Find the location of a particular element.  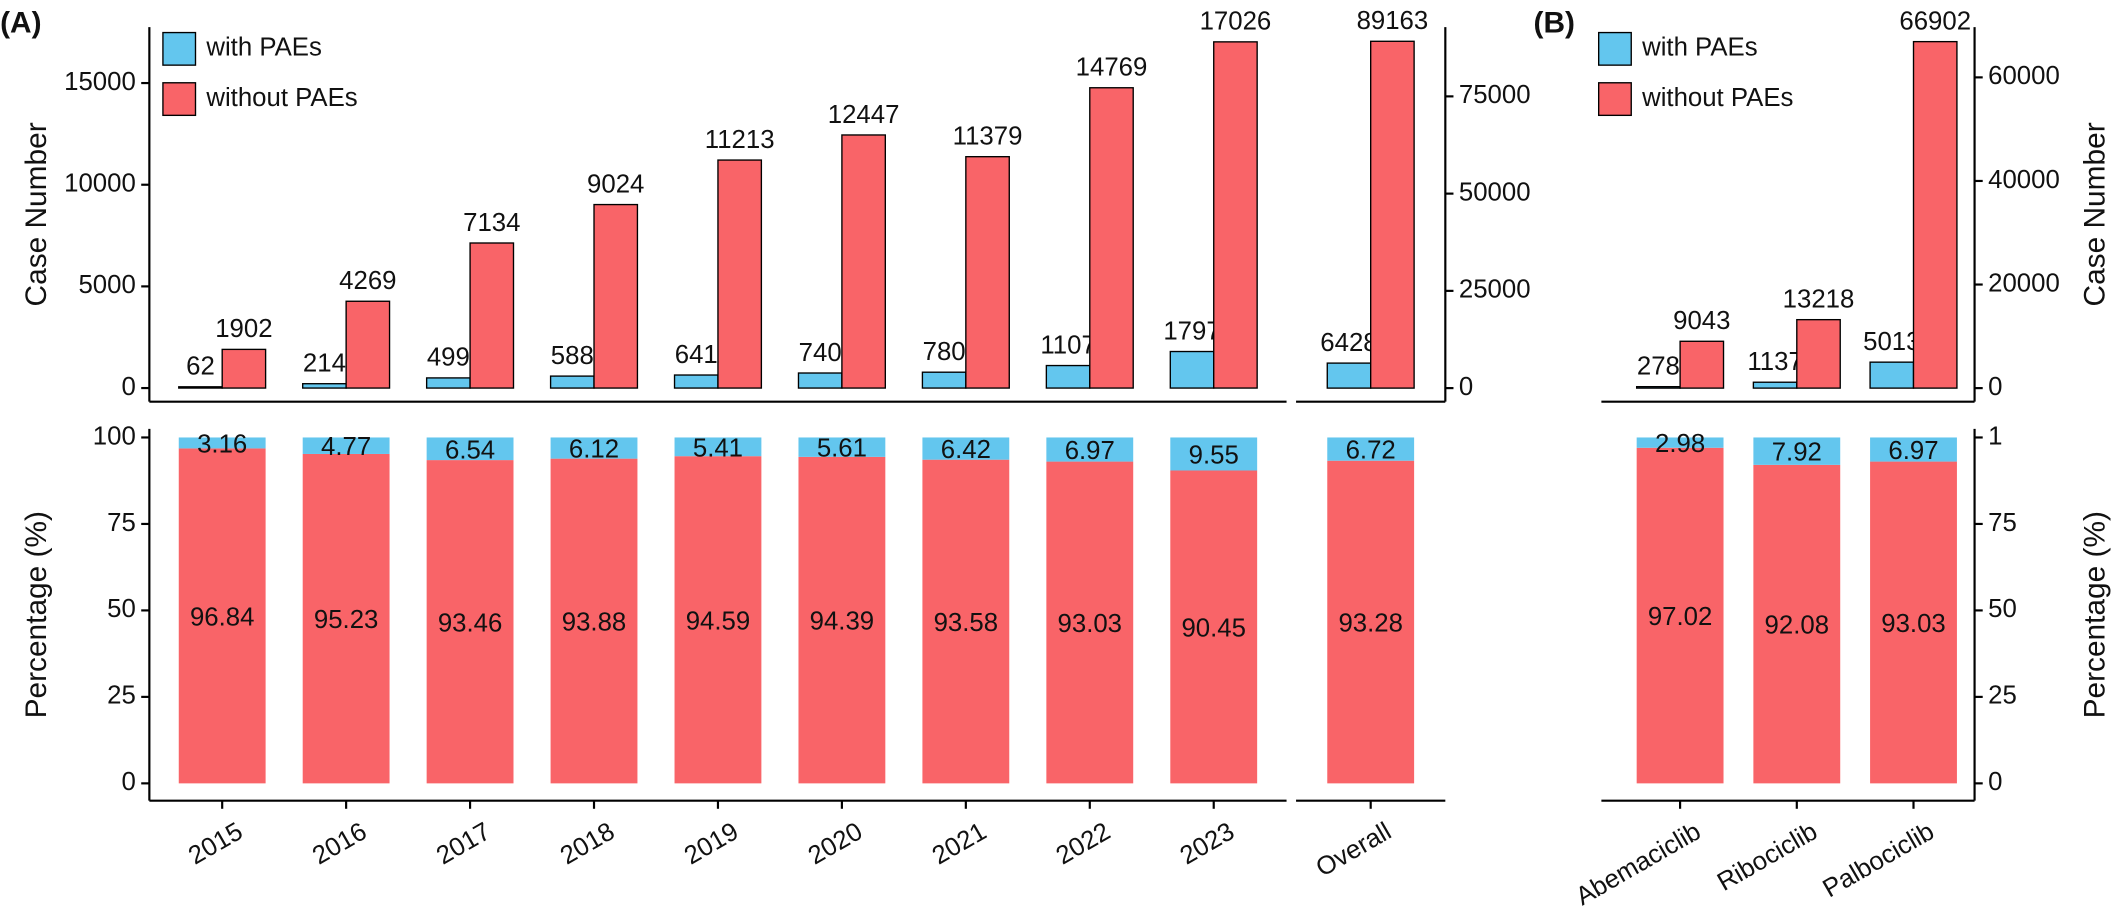

y-tick-label: 75000 is located at coordinates (1495, 95).